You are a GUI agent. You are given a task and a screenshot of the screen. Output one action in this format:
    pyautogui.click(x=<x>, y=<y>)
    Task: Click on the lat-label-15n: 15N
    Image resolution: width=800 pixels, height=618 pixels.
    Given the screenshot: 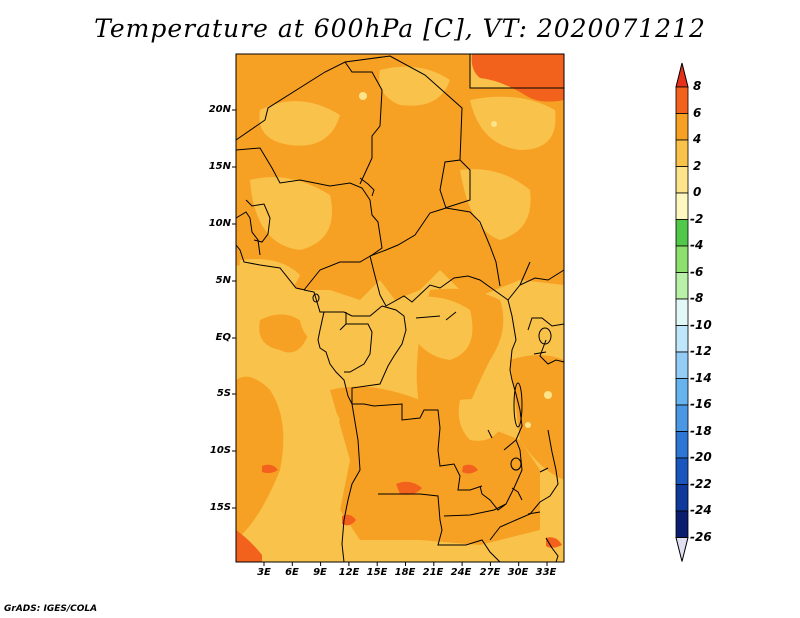 What is the action you would take?
    pyautogui.click(x=219, y=166)
    